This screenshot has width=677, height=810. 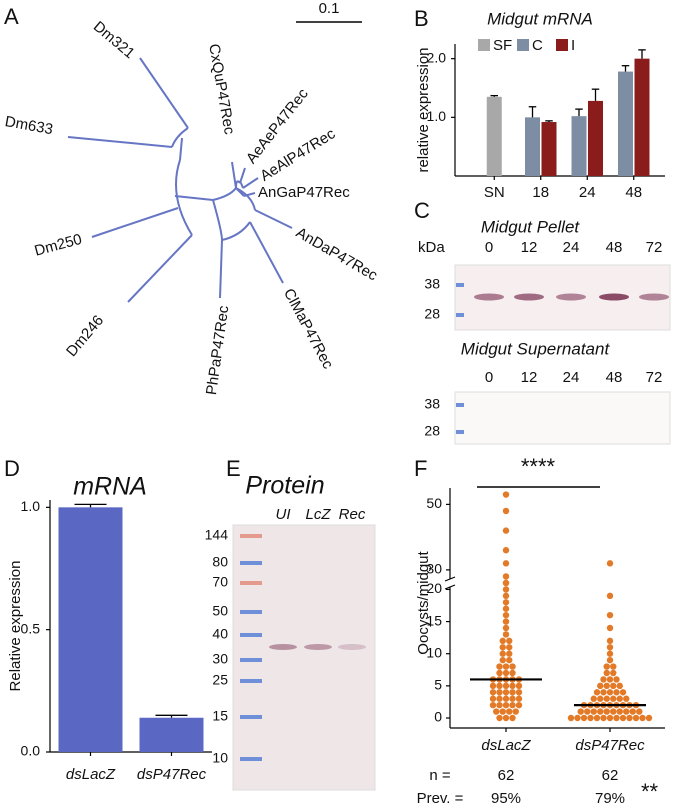 What do you see at coordinates (538, 466) in the screenshot?
I see `significance: ****` at bounding box center [538, 466].